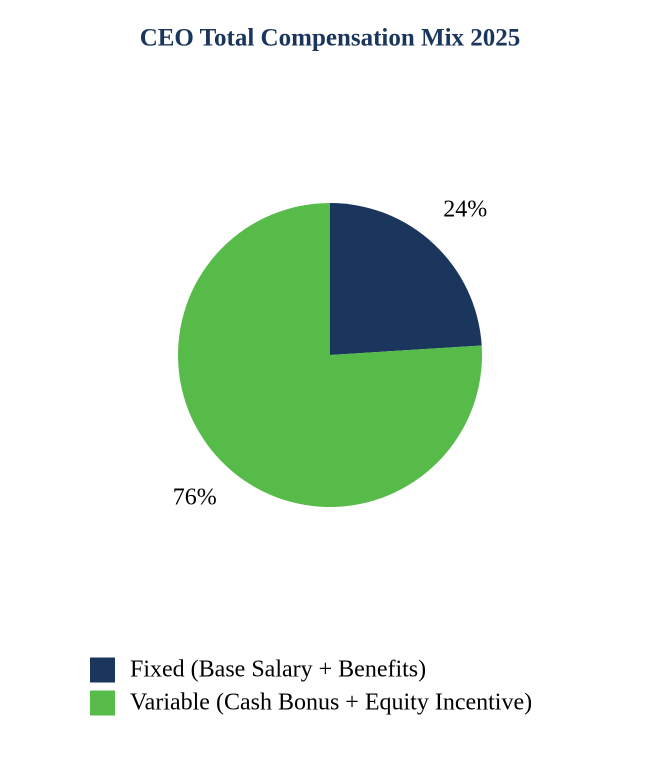  Describe the element at coordinates (278, 670) in the screenshot. I see `legend-label: Fixed (Base Salary + Benefits)` at that location.